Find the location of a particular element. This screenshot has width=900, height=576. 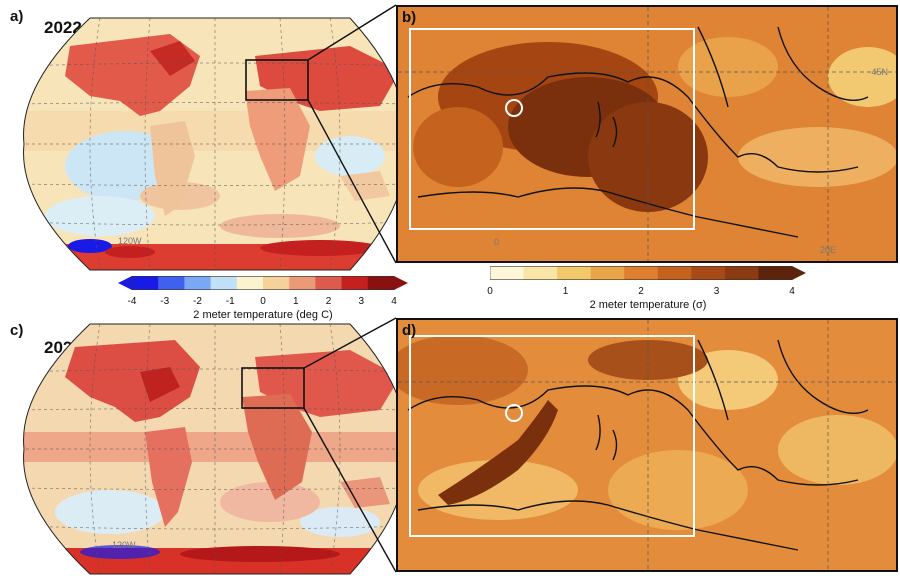

colorbar-global-title: 2 meter temperature (deg C) is located at coordinates (263, 315).